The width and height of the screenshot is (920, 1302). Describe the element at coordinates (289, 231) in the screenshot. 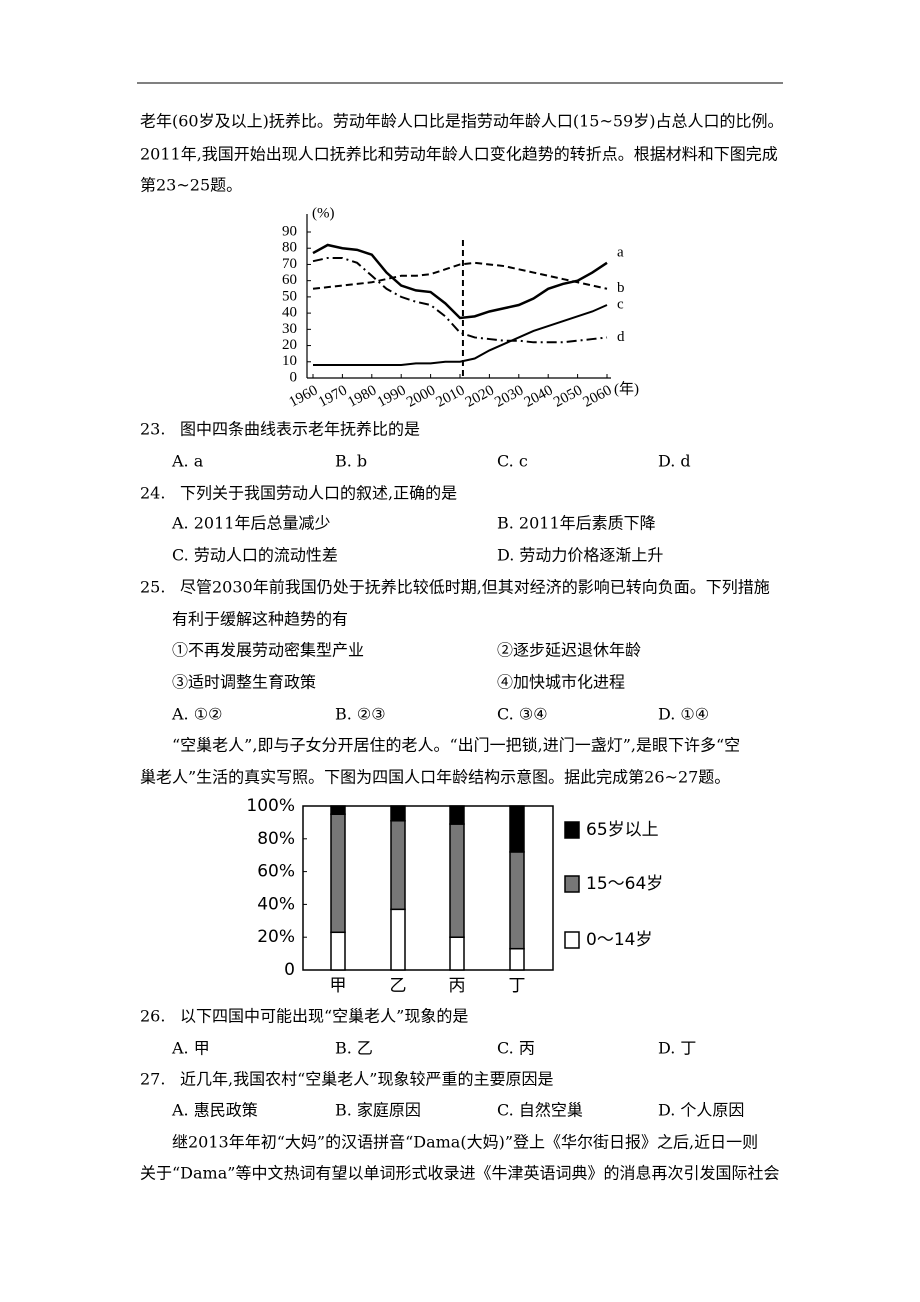

I see `y-tick-label: 90` at that location.